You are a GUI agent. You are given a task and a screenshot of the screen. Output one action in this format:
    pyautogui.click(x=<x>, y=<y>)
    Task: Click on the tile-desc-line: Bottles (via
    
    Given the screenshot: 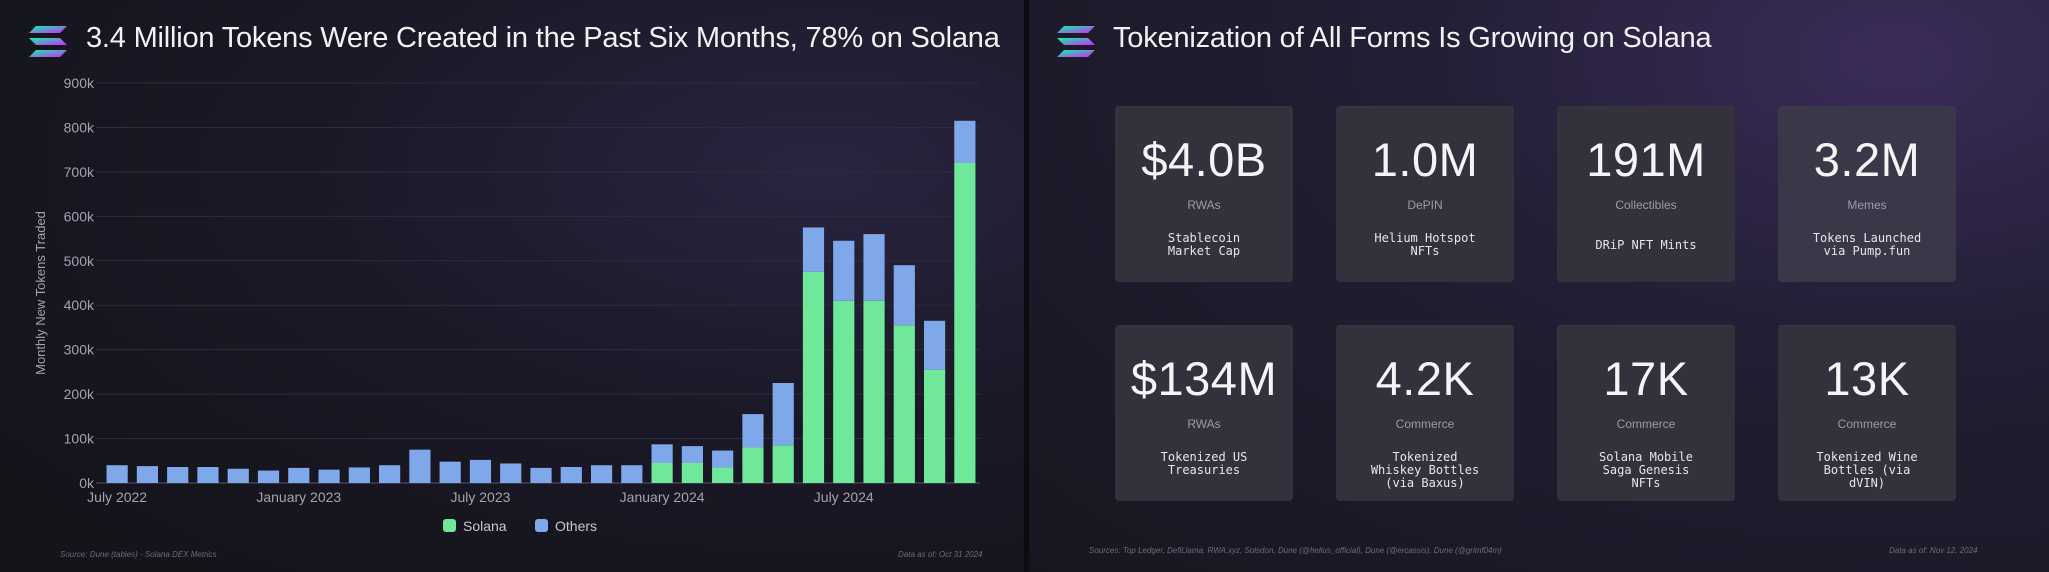 What is the action you would take?
    pyautogui.click(x=1867, y=470)
    